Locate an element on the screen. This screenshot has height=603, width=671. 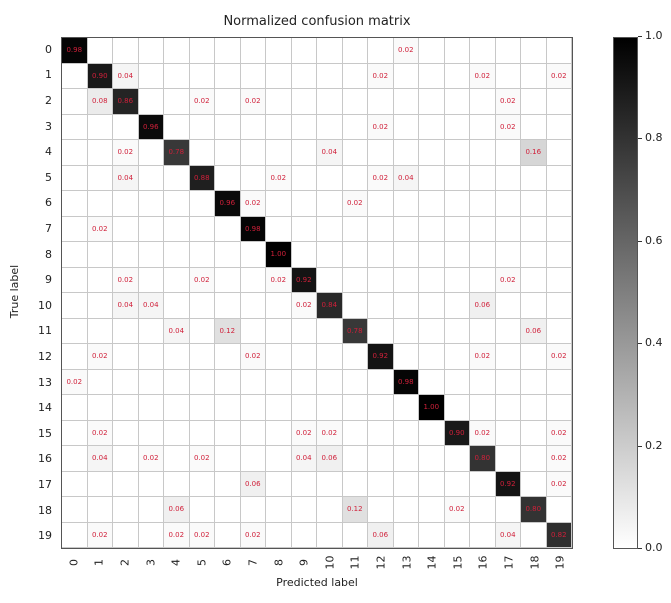
y-tick-label: 11 is located at coordinates (45, 331).